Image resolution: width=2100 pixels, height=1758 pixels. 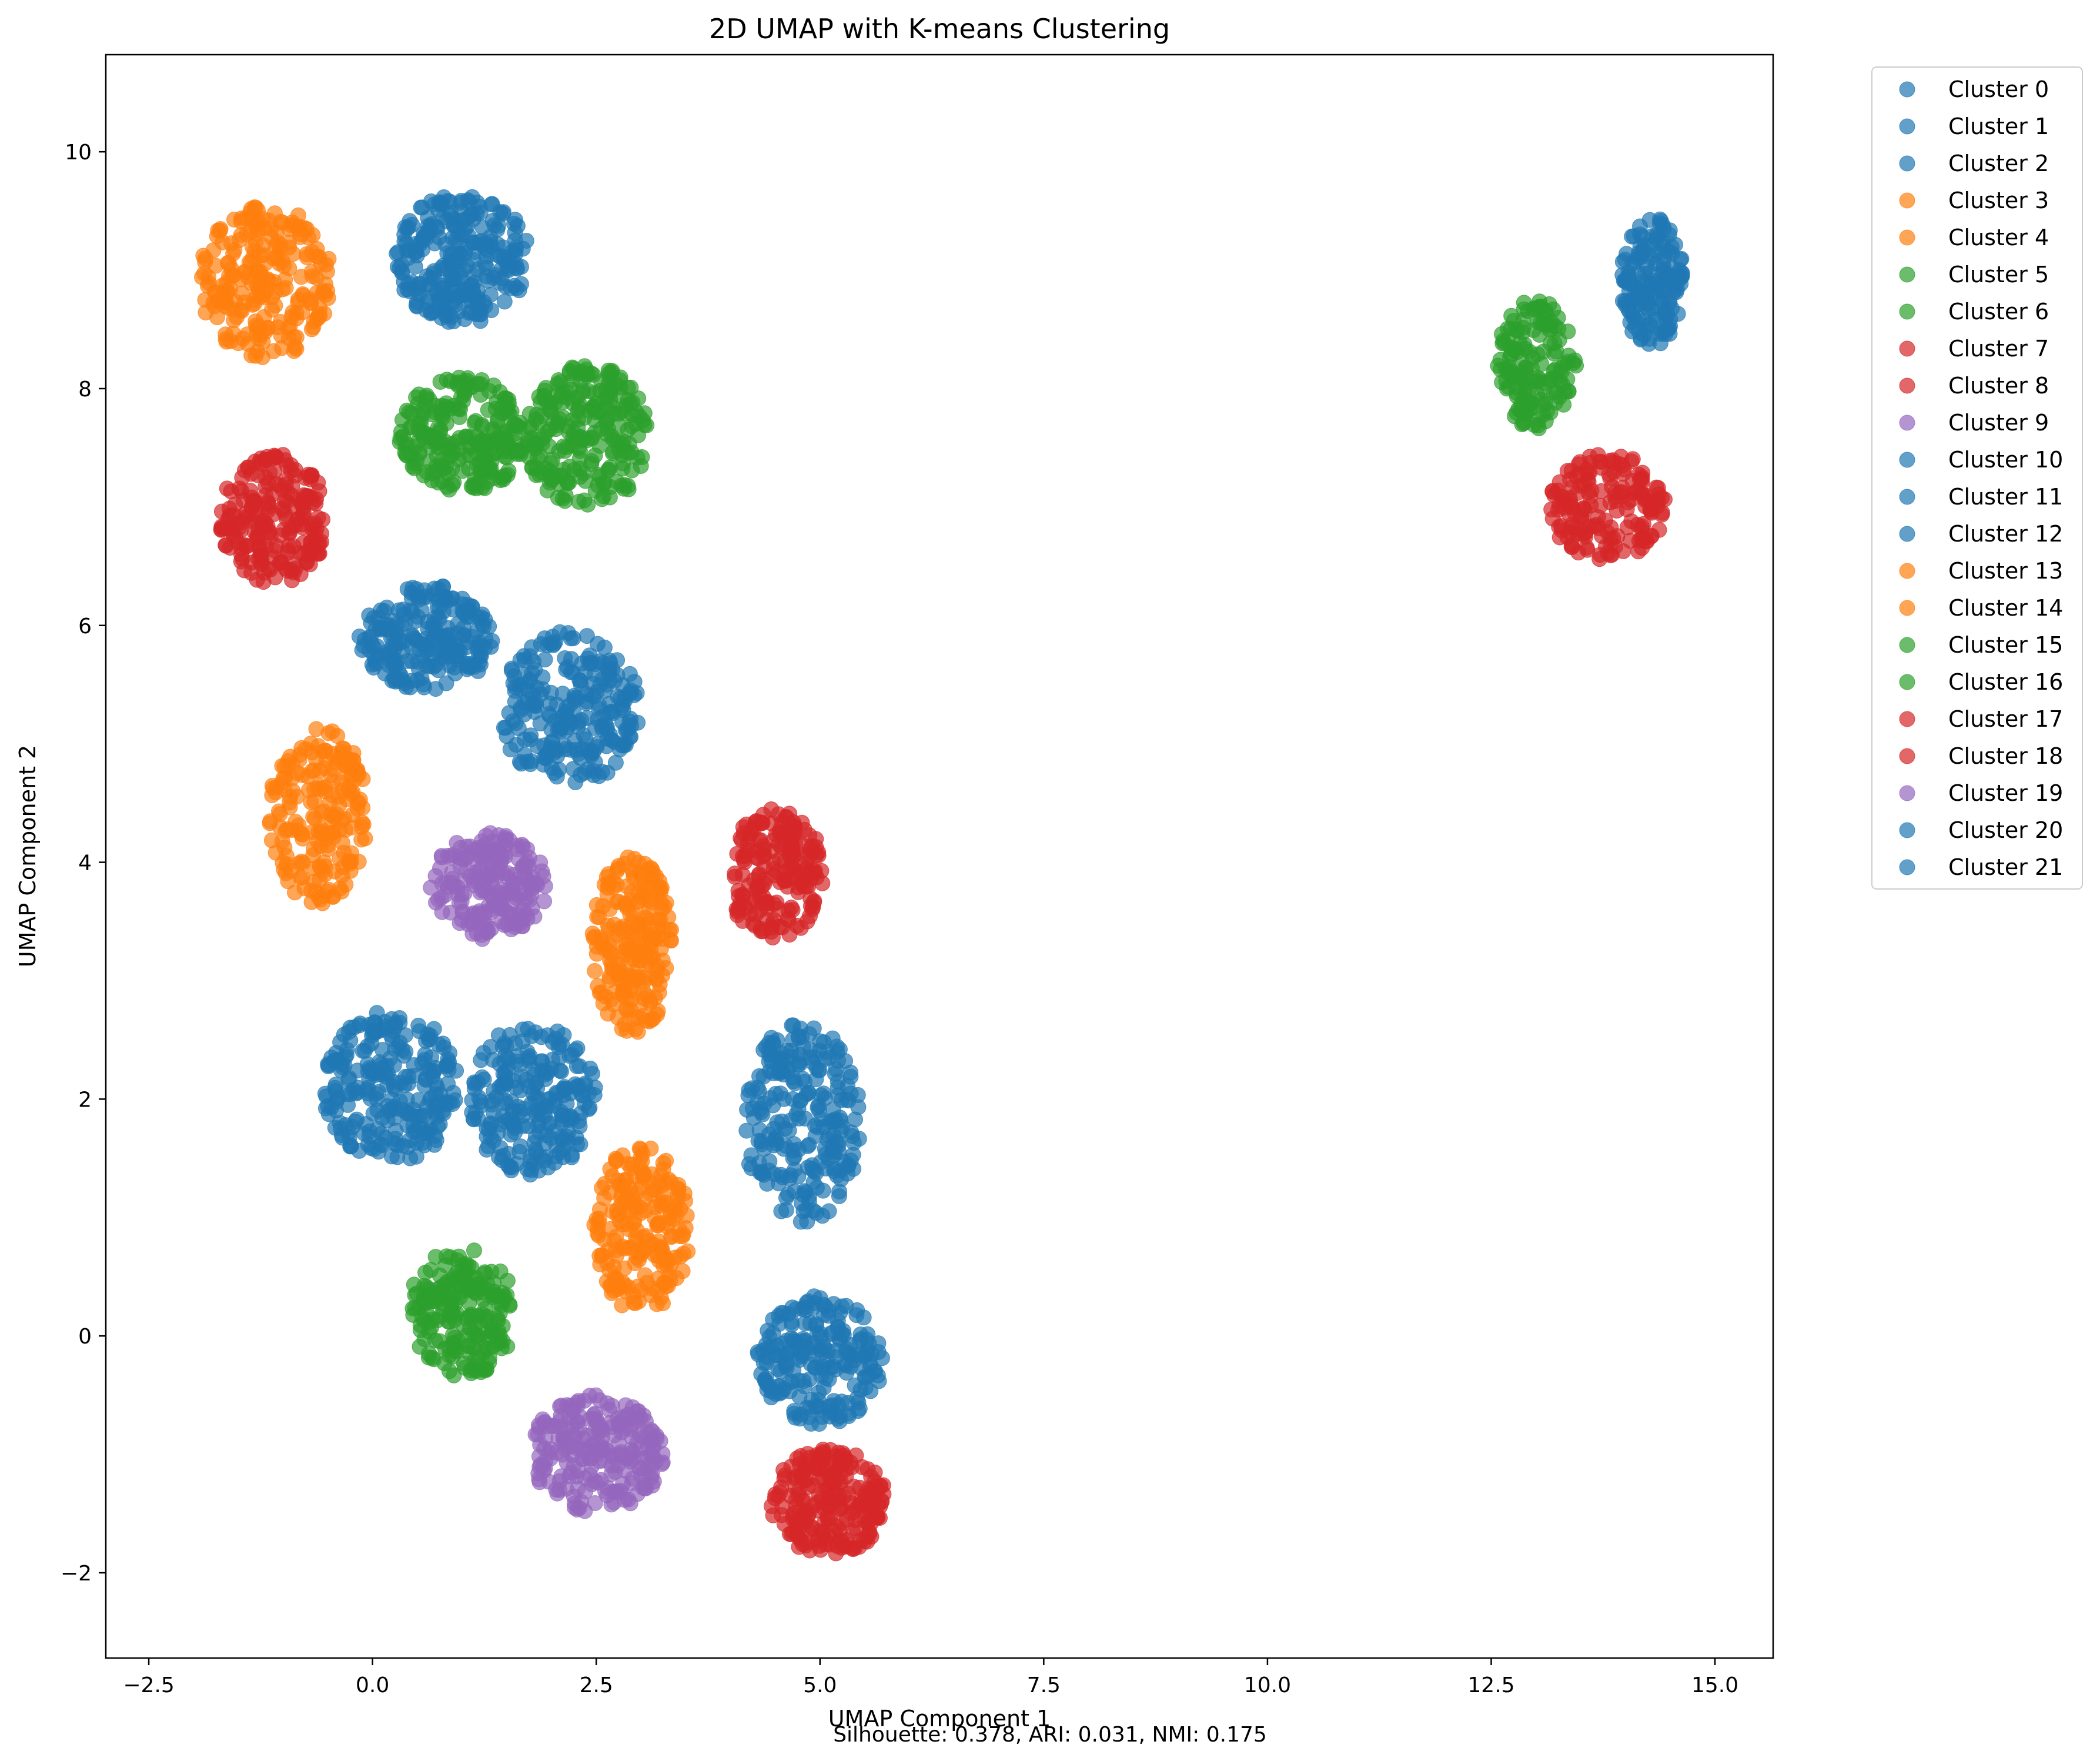 What do you see at coordinates (1998, 163) in the screenshot?
I see `legend-label: Cluster 2` at bounding box center [1998, 163].